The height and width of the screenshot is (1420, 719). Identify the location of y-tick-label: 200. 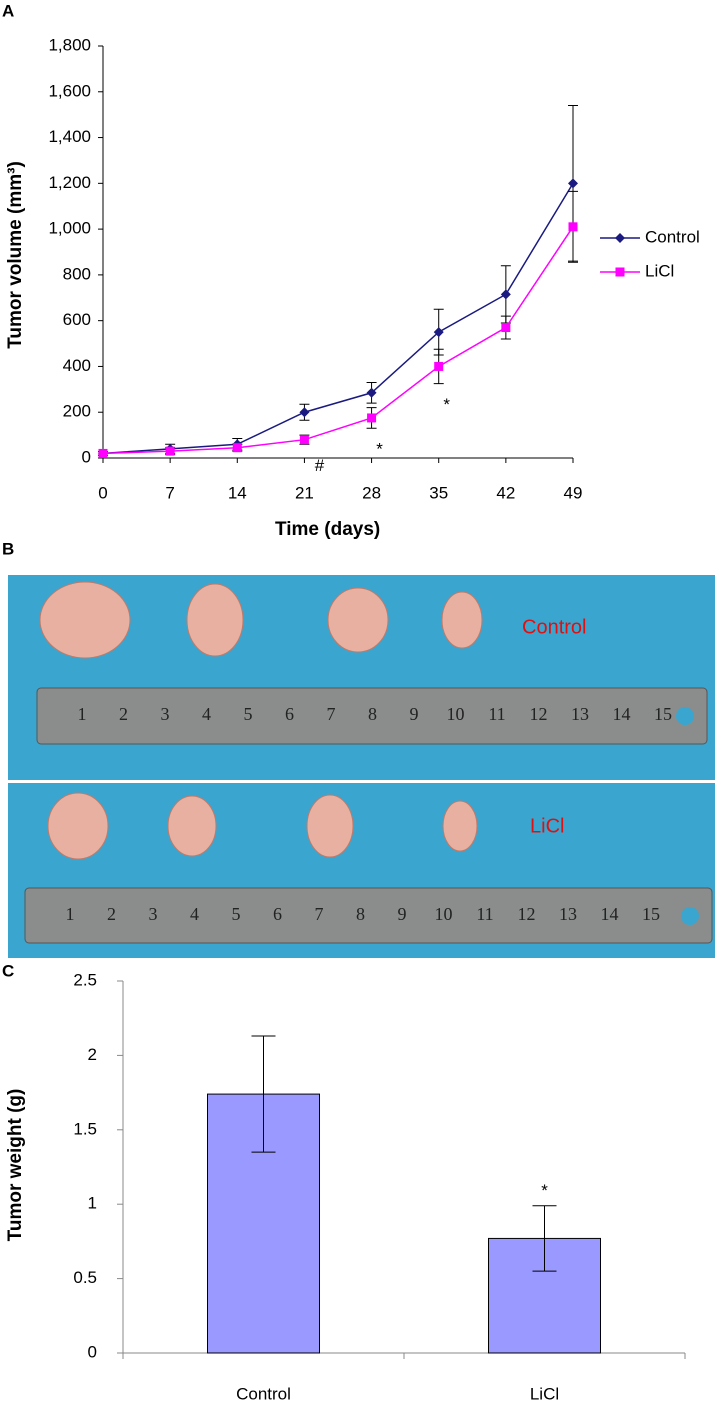
(77, 411).